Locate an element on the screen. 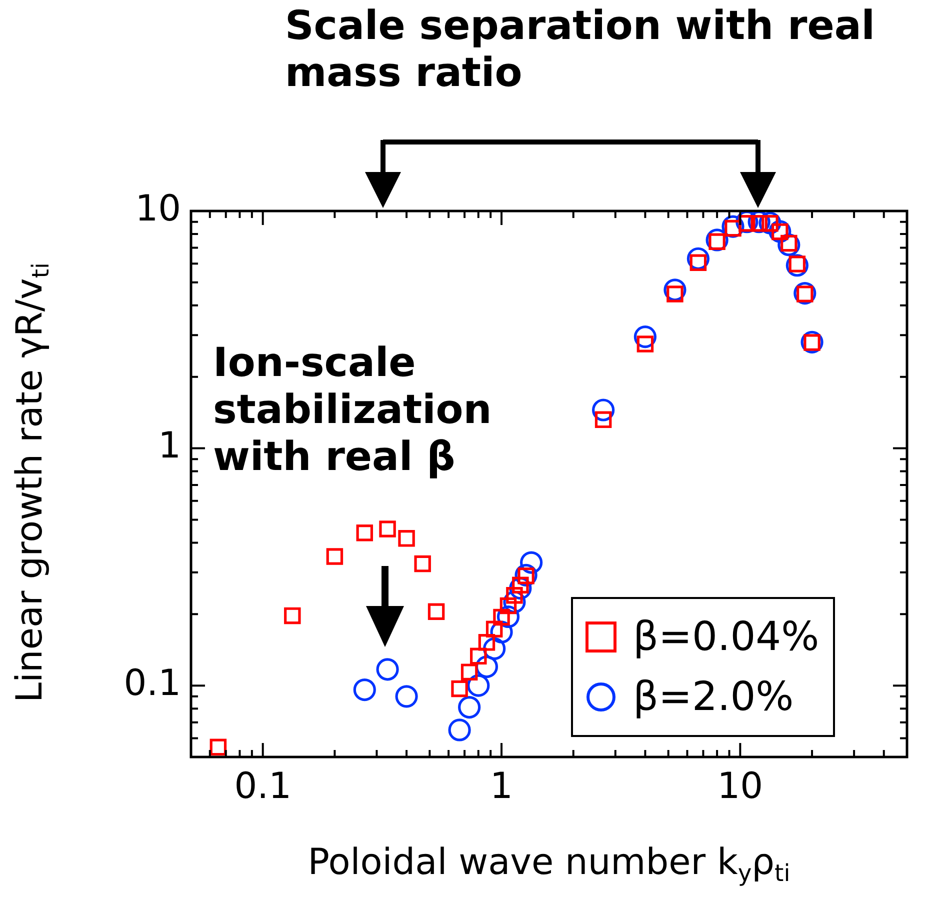 The width and height of the screenshot is (945, 911). x-tick-label: 1 is located at coordinates (501, 786).